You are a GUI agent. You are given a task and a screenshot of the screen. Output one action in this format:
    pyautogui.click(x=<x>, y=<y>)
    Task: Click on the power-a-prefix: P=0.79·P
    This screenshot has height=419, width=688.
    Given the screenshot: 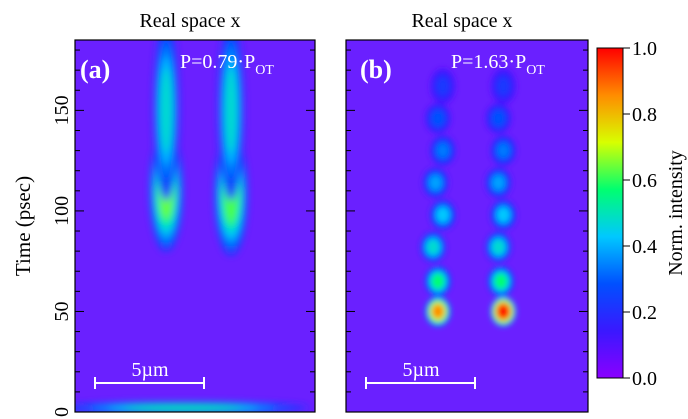 What is the action you would take?
    pyautogui.click(x=217, y=62)
    